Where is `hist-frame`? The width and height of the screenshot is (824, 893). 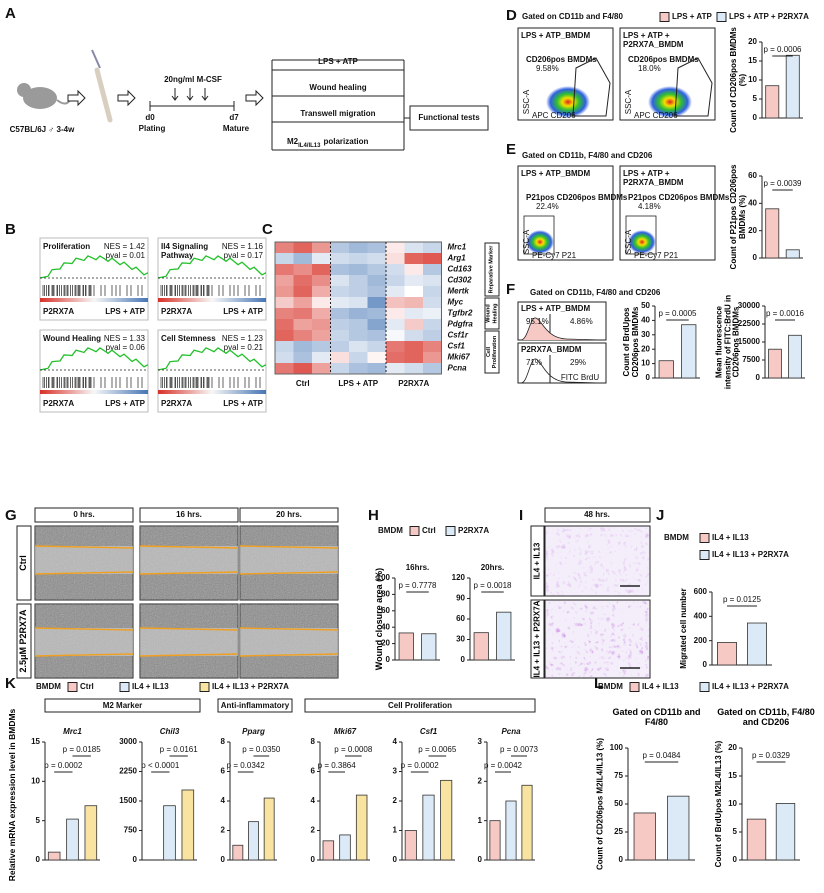
hist-frame is located at coordinates (562, 363).